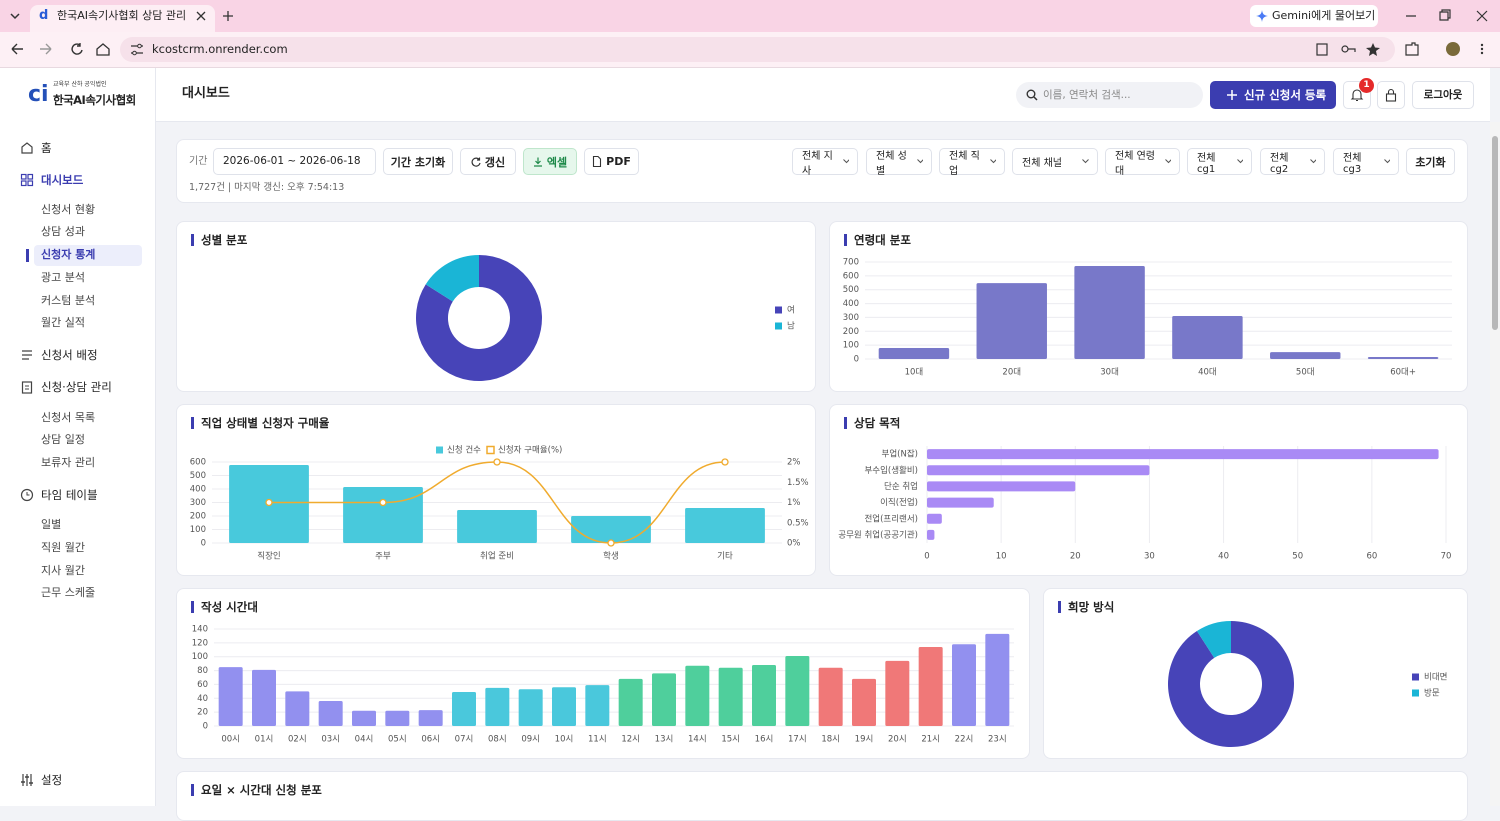 Image resolution: width=1500 pixels, height=821 pixels. I want to click on excel-button: 엑셀, so click(550, 161).